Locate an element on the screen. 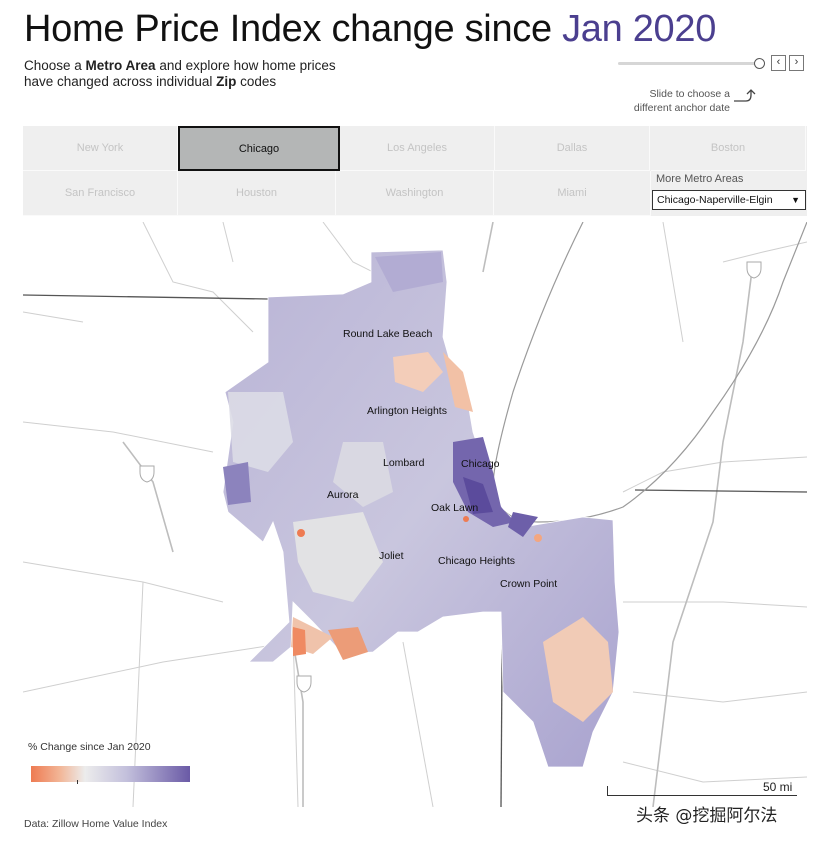 This screenshot has height=842, width=828. curved-arrow-icon is located at coordinates (745, 95).